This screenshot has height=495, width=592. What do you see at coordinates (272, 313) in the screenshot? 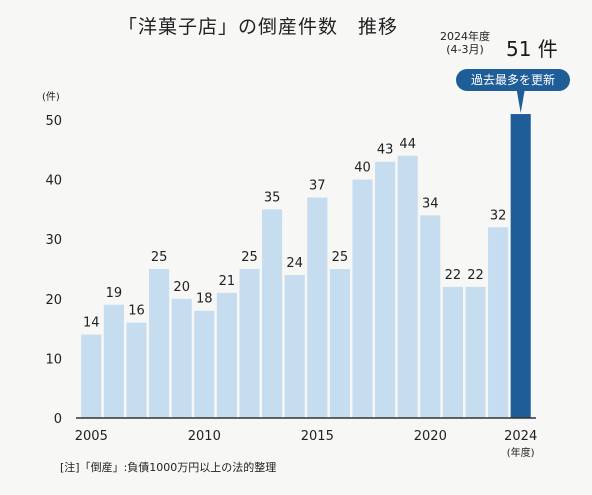
I see `bar-2013` at bounding box center [272, 313].